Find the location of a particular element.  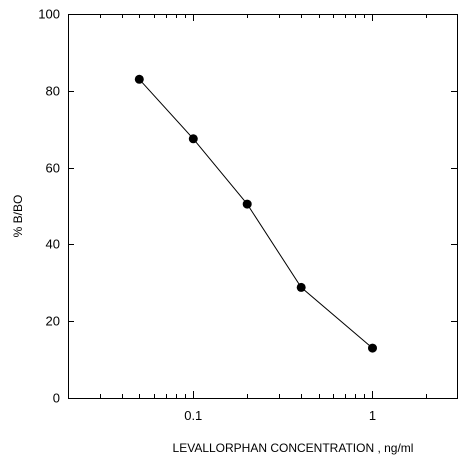

y-axis-title: % B/BO is located at coordinates (18, 216).